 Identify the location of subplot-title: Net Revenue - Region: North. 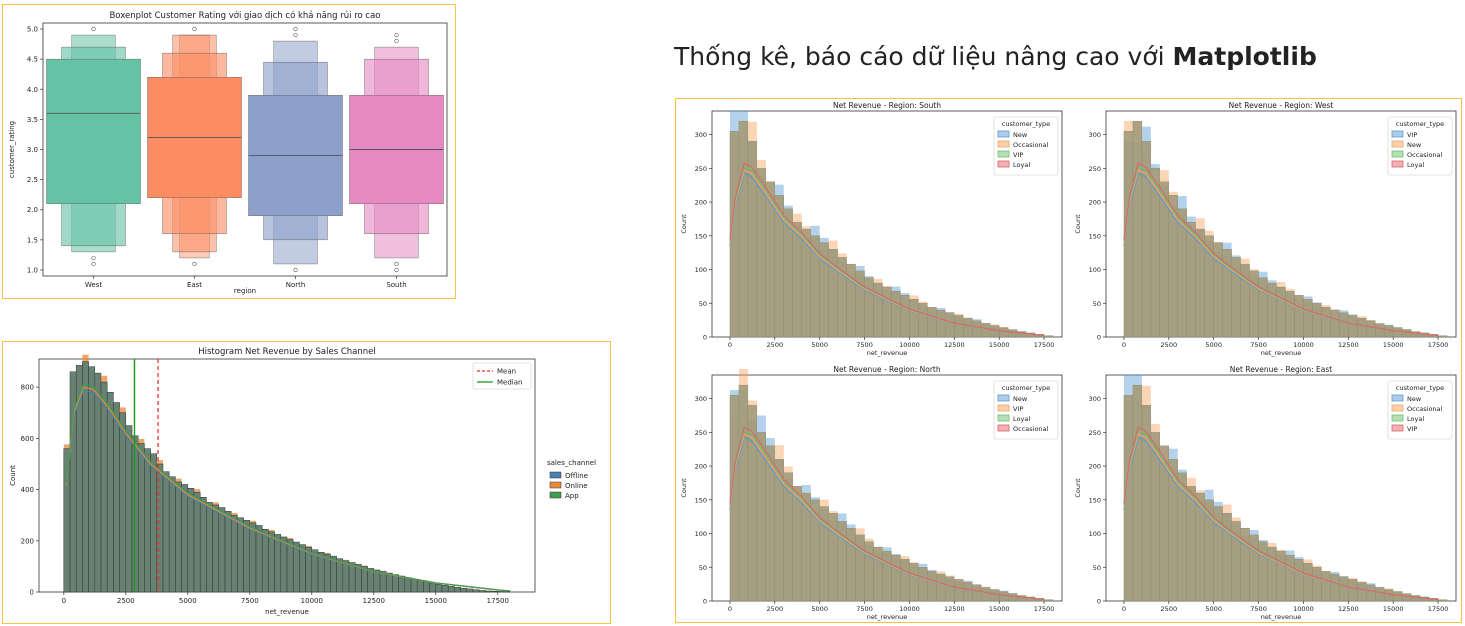
(886, 369).